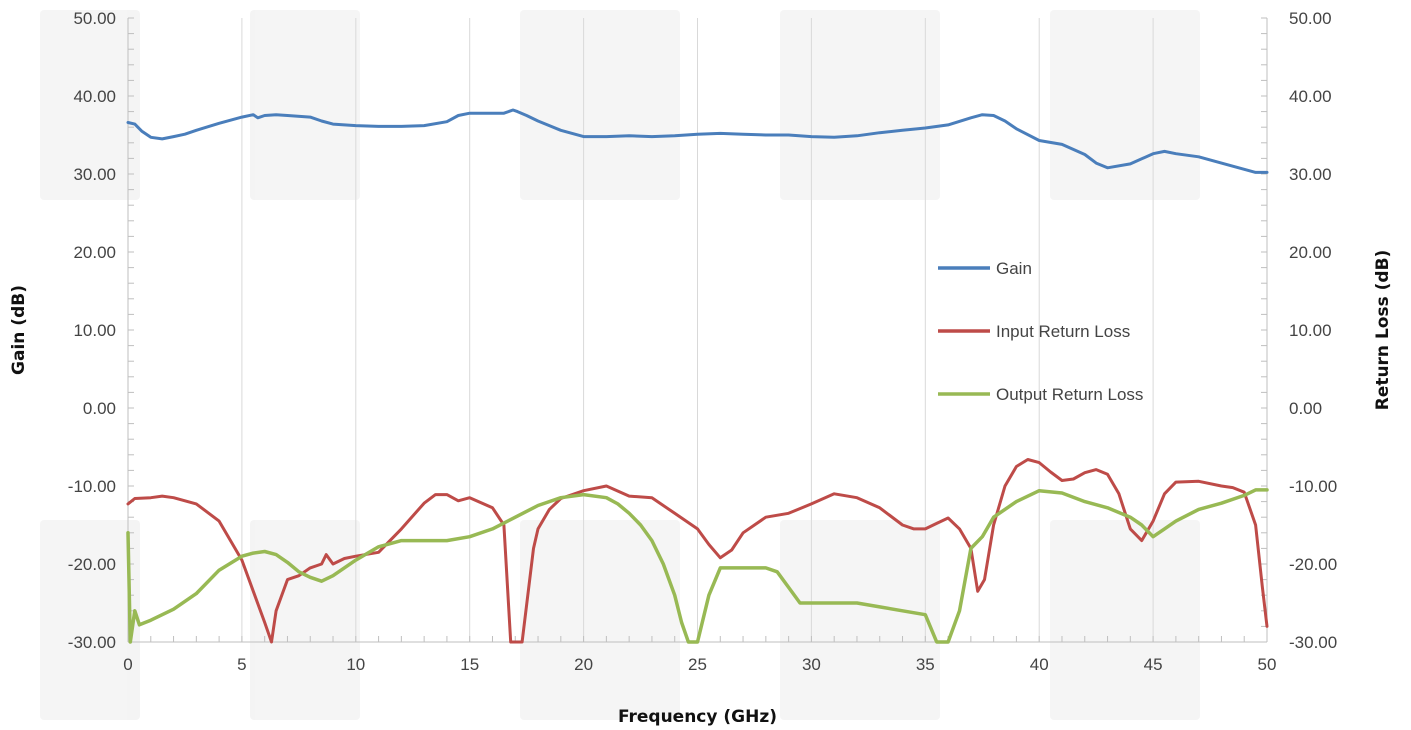 The height and width of the screenshot is (730, 1411). I want to click on y-right-tick-label: -30.00, so click(1313, 642).